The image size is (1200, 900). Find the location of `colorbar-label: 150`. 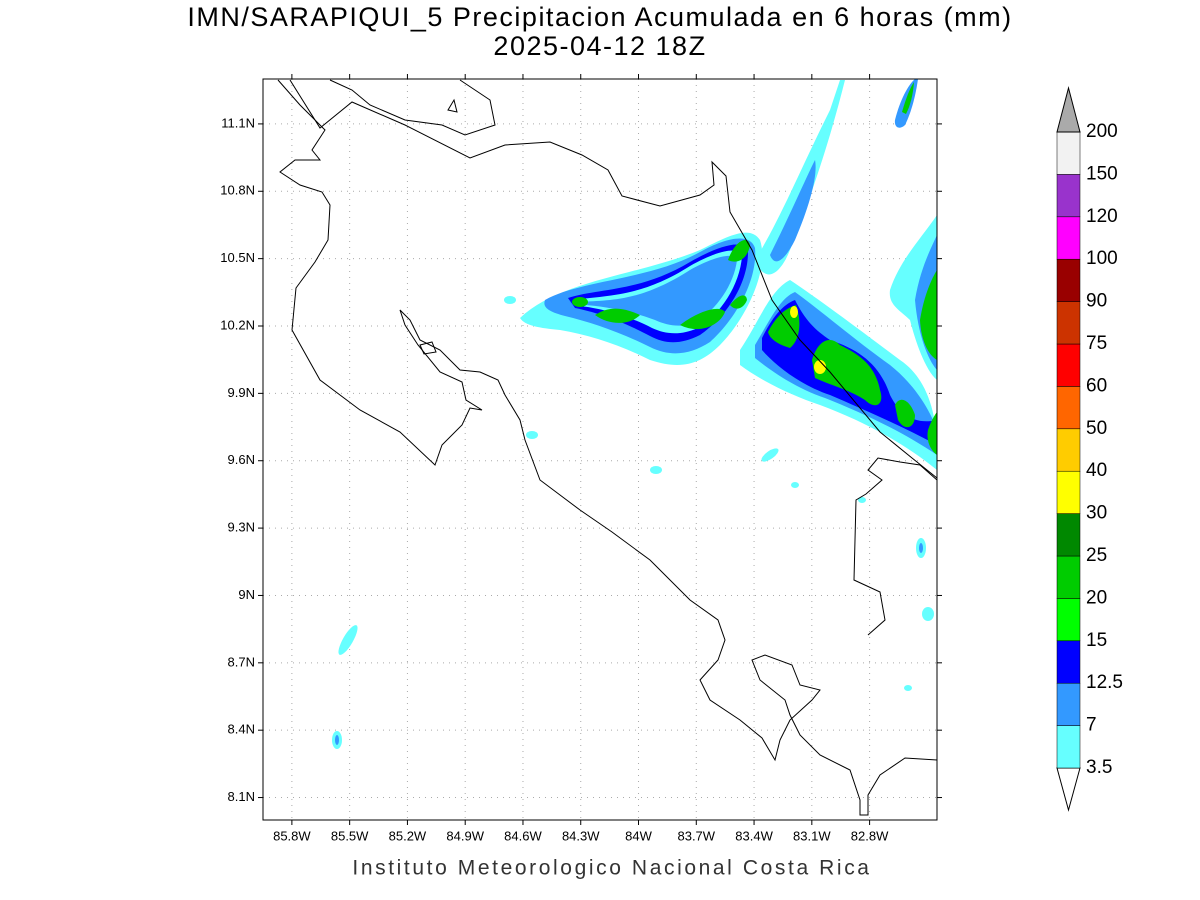

colorbar-label: 150 is located at coordinates (1102, 173).